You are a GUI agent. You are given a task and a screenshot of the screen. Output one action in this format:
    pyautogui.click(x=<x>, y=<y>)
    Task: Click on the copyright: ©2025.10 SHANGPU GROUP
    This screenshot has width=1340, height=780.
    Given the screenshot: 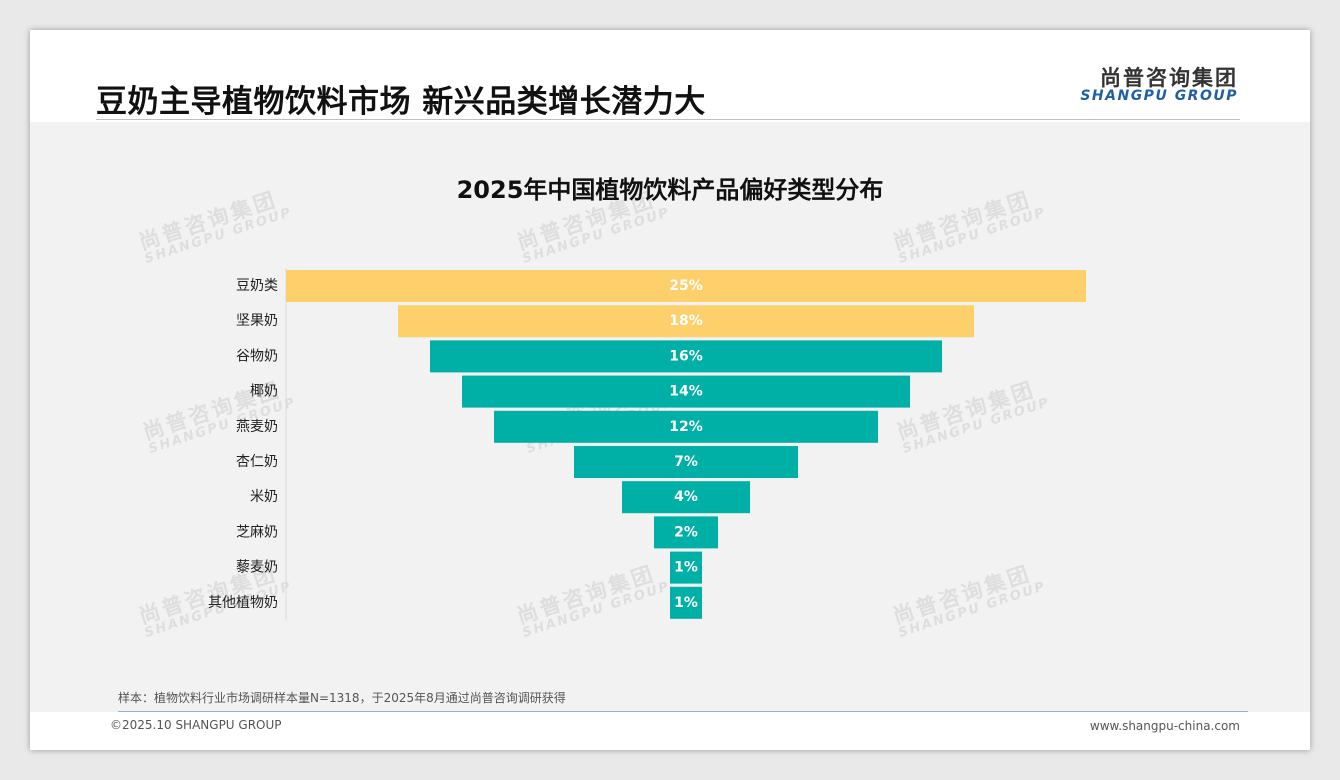 What is the action you would take?
    pyautogui.click(x=196, y=725)
    